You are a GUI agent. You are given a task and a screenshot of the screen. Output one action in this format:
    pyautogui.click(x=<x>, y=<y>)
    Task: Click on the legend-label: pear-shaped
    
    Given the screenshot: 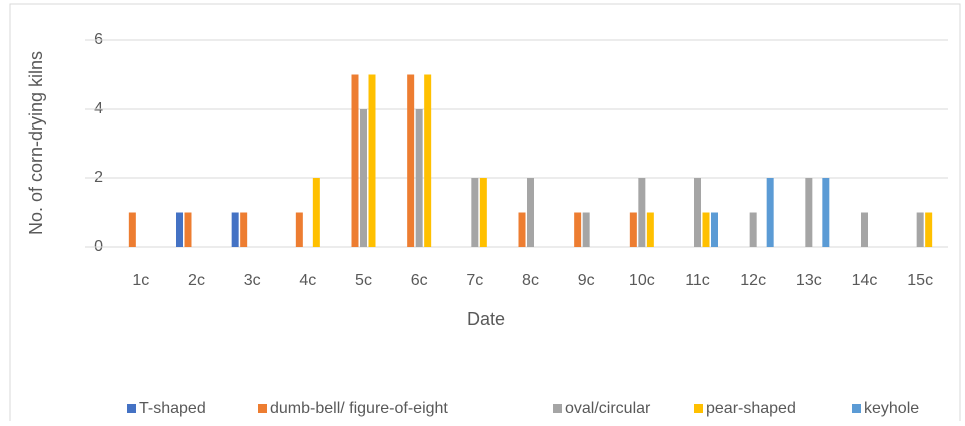 What is the action you would take?
    pyautogui.click(x=751, y=408)
    